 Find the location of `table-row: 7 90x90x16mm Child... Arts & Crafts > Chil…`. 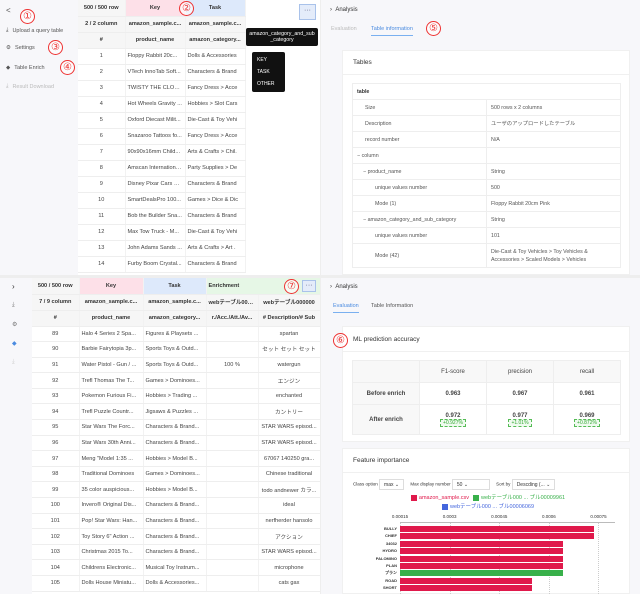

table-row: 7 90x90x16mm Child... Arts & Crafts > Chil… is located at coordinates (162, 152).